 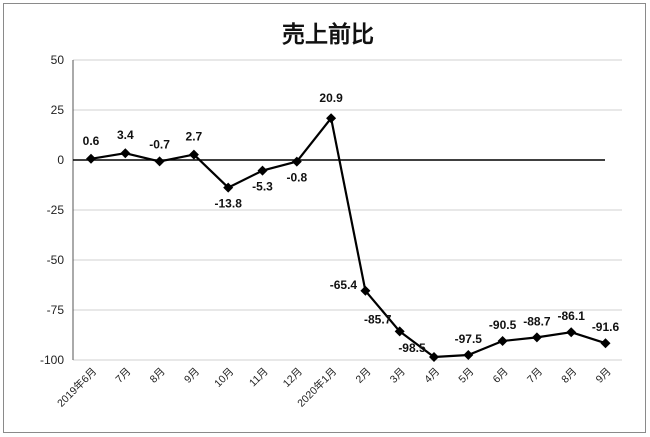 I want to click on y-tick-label: 0, so click(x=60, y=160).